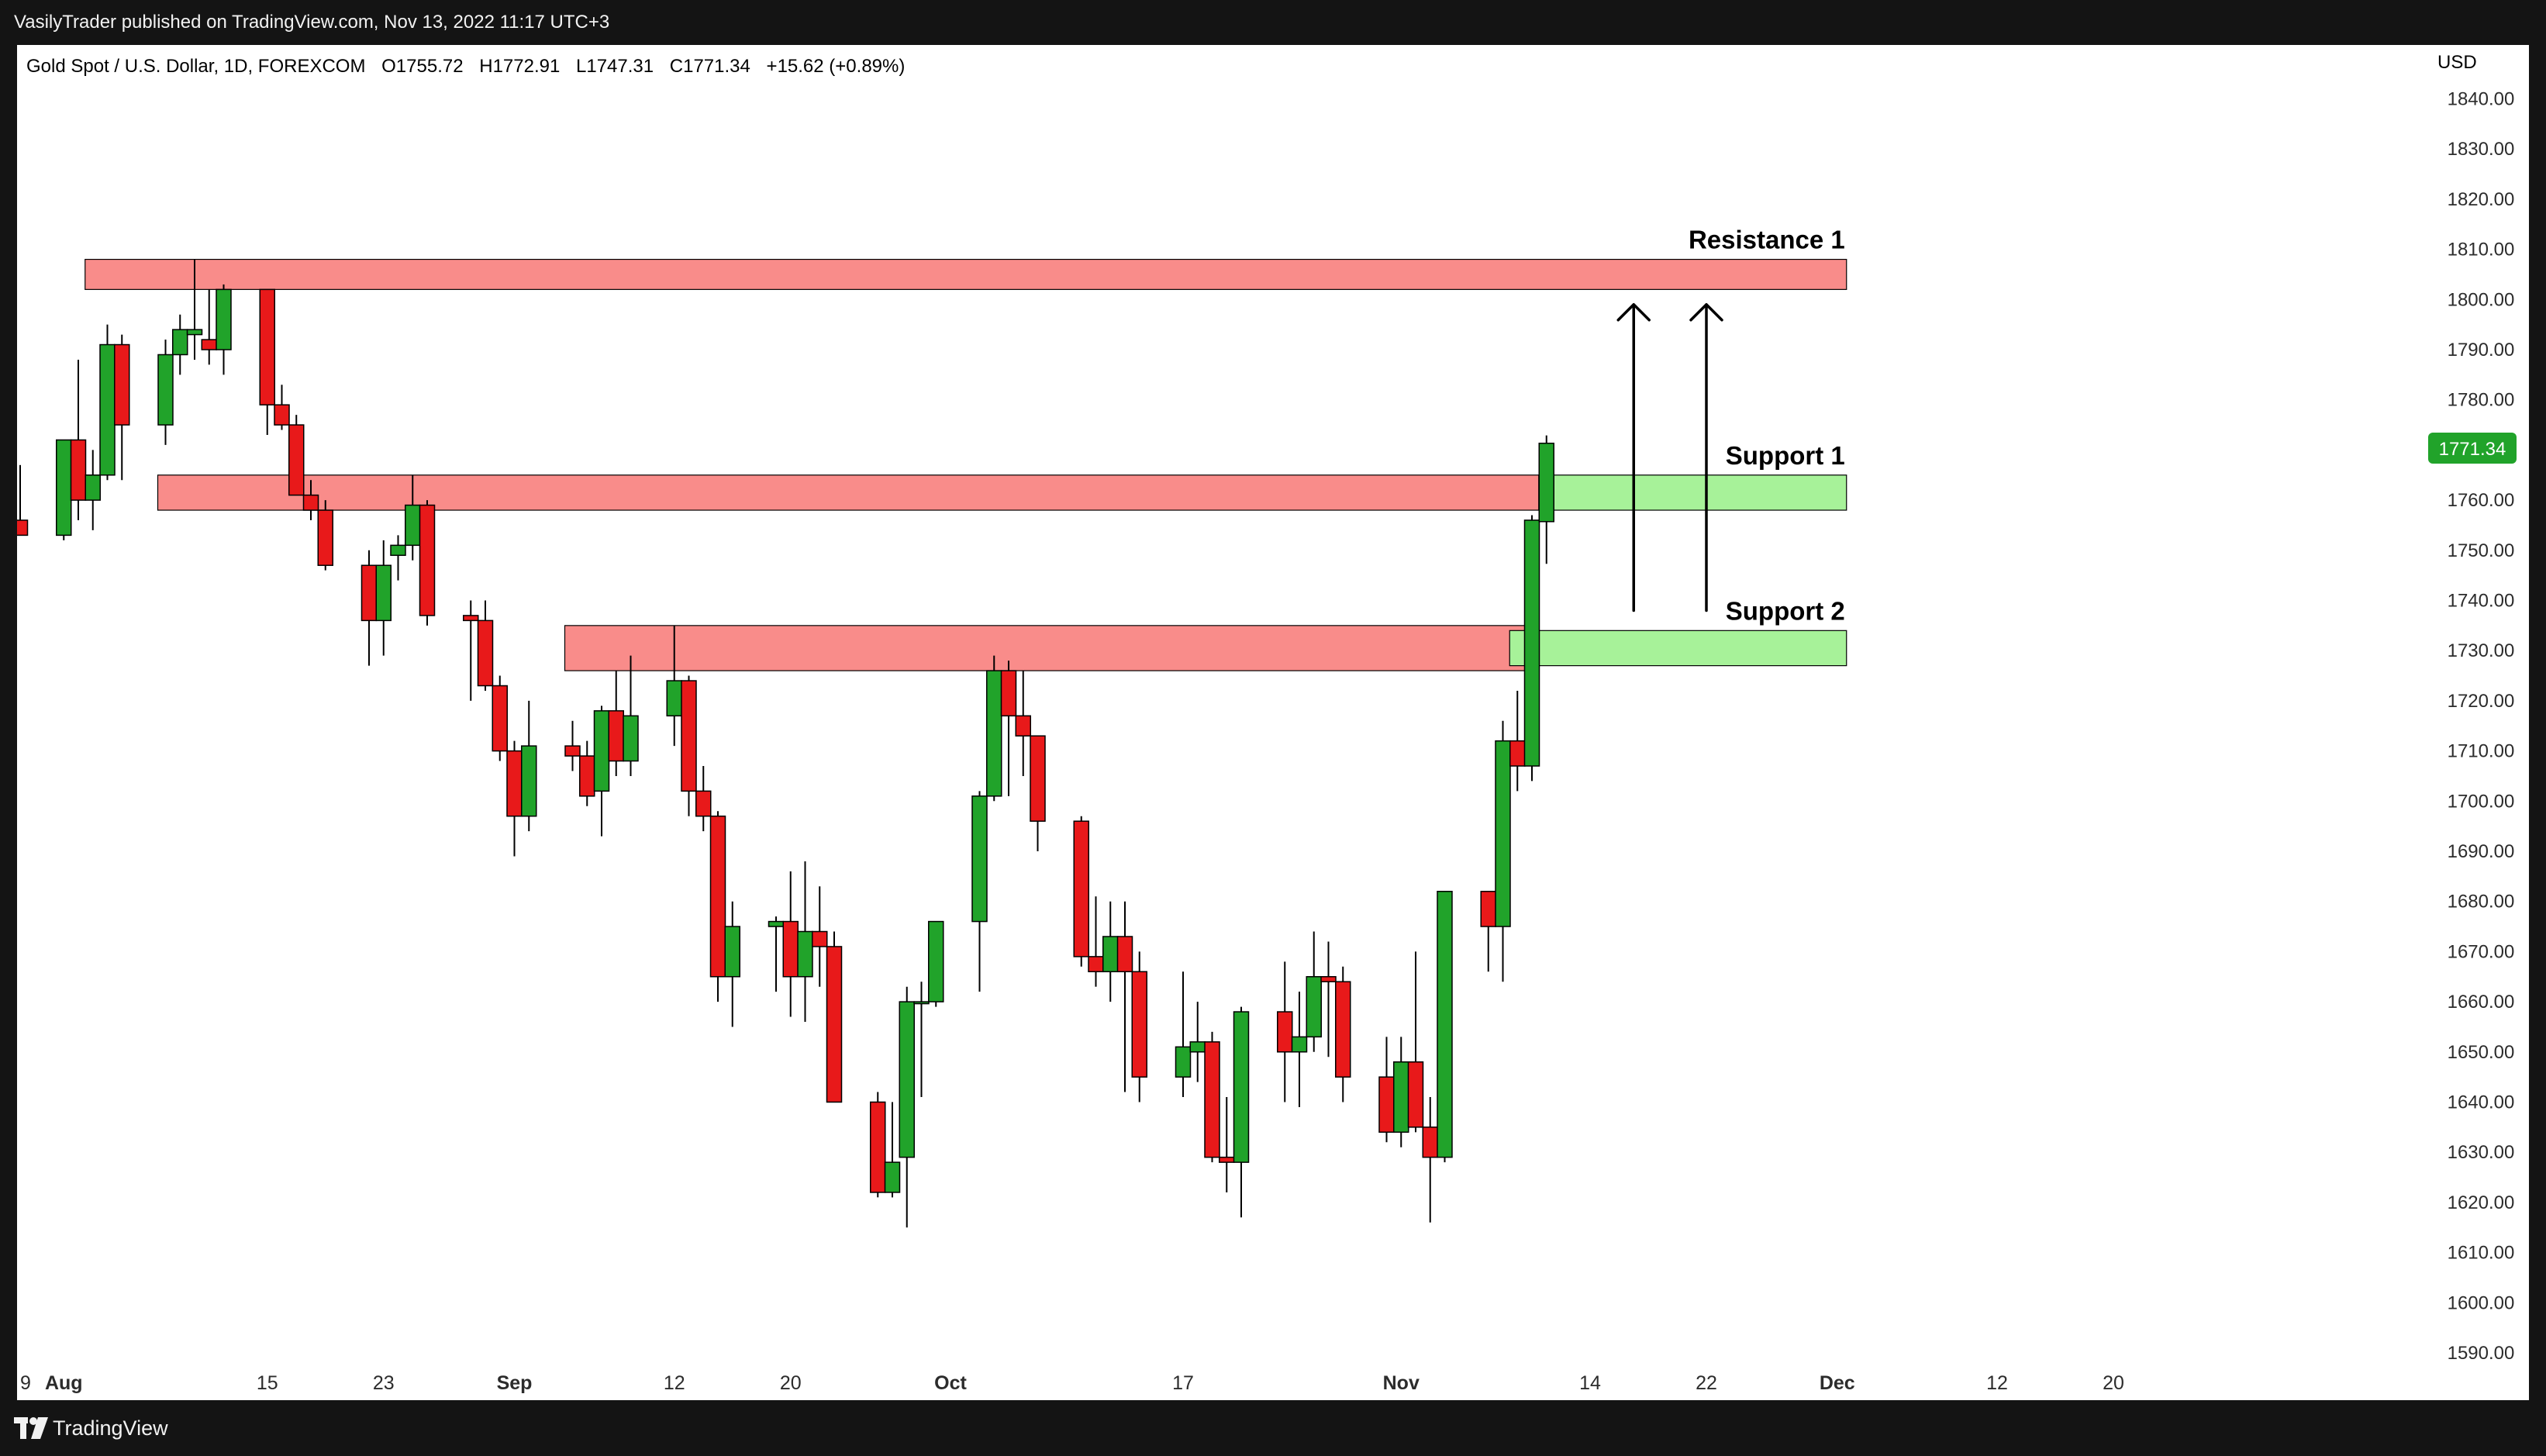  I want to click on x-tick-label: 17, so click(1183, 1383).